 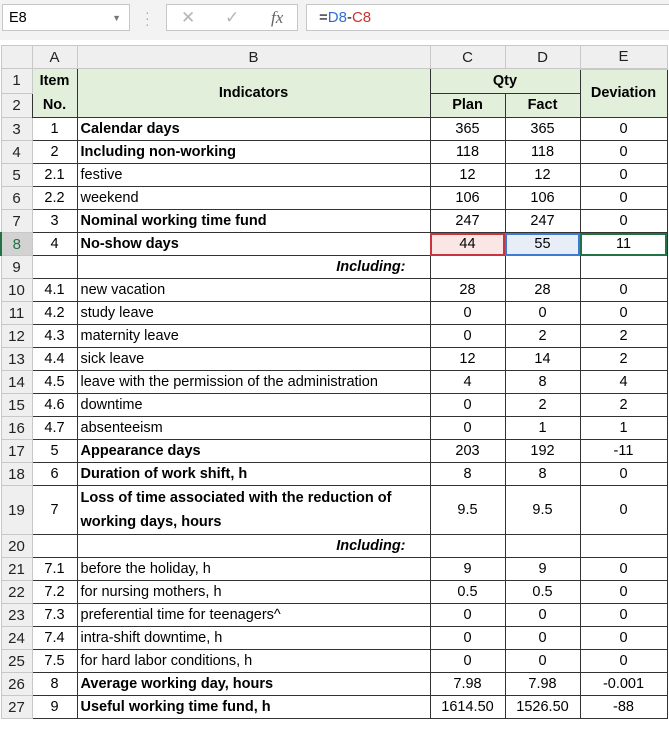 I want to click on cell-indicator: maternity leave, so click(x=253, y=336).